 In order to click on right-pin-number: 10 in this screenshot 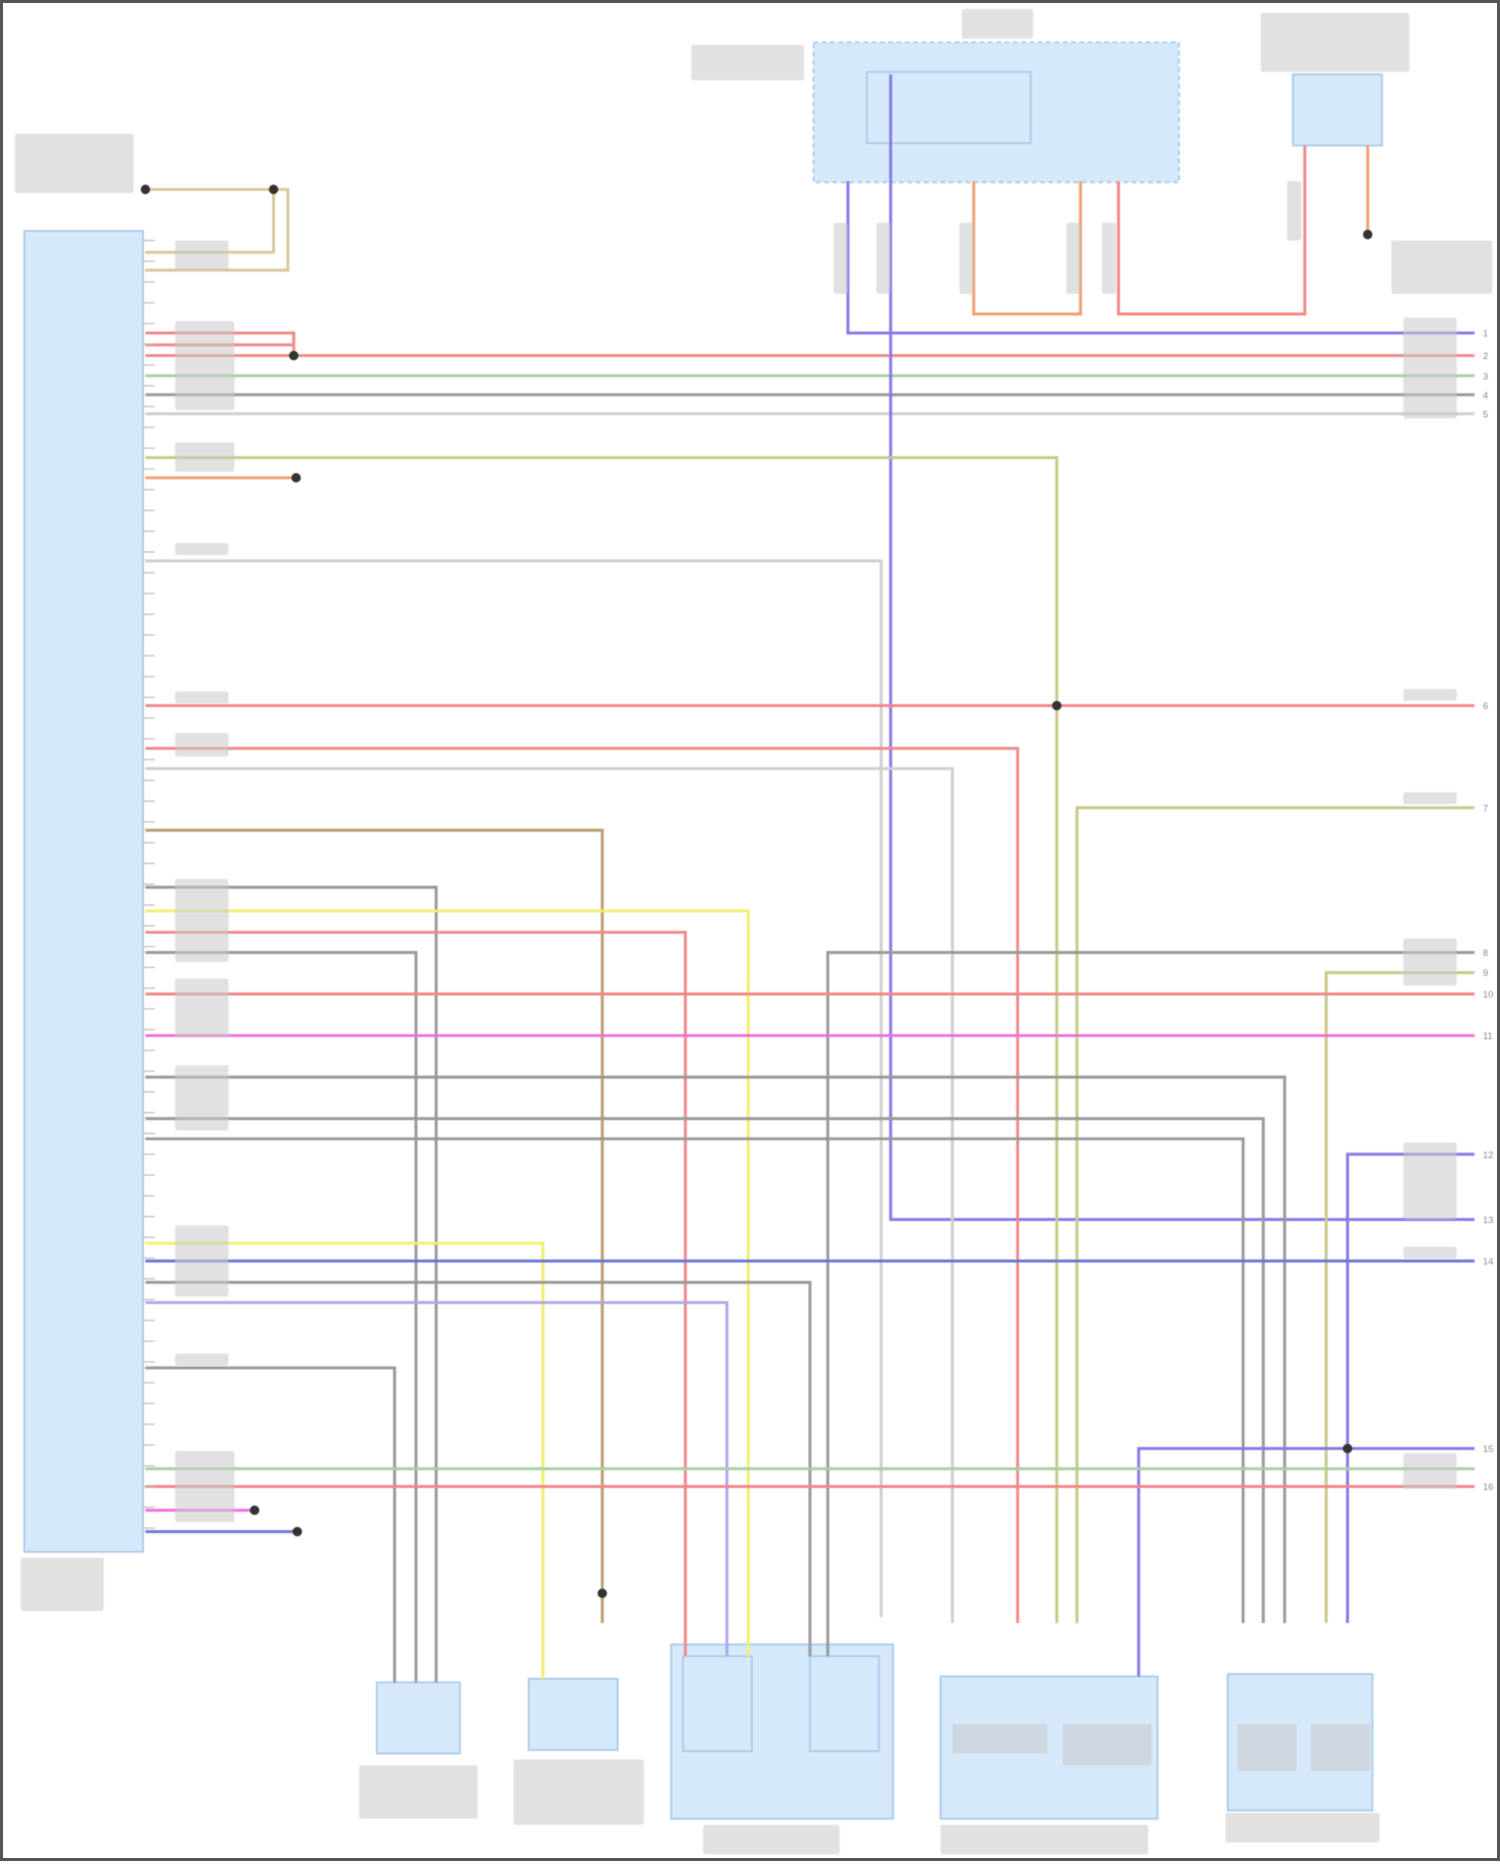, I will do `click(1488, 995)`.